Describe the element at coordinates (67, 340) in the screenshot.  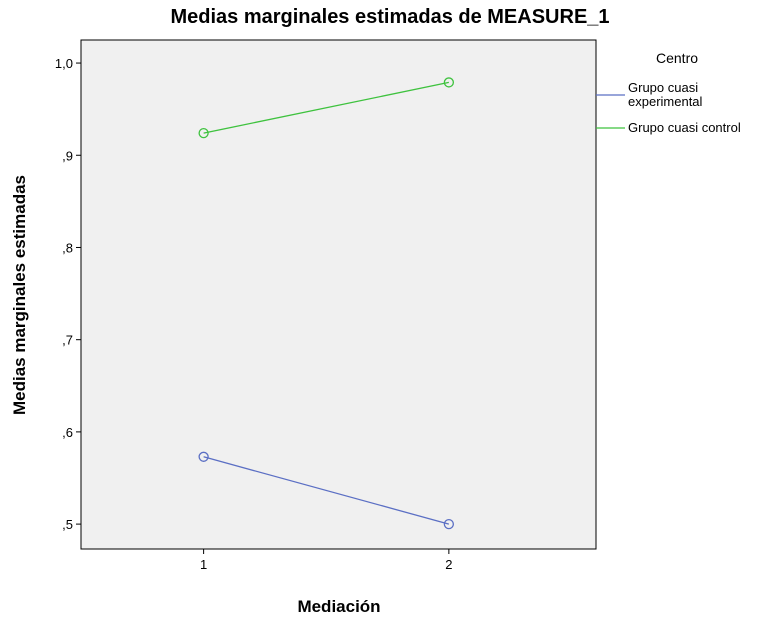
I see `y-tick-label: ,7` at that location.